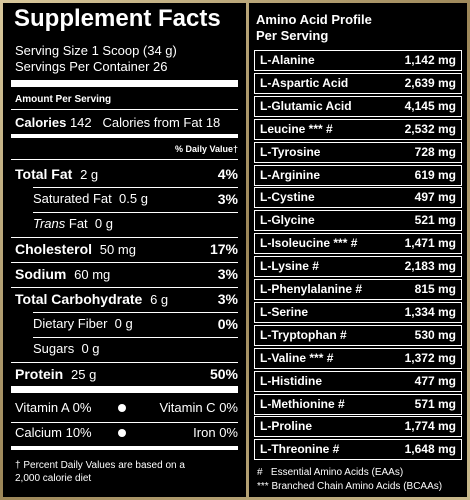  Describe the element at coordinates (435, 380) in the screenshot. I see `amino-amount: 477 mg` at that location.